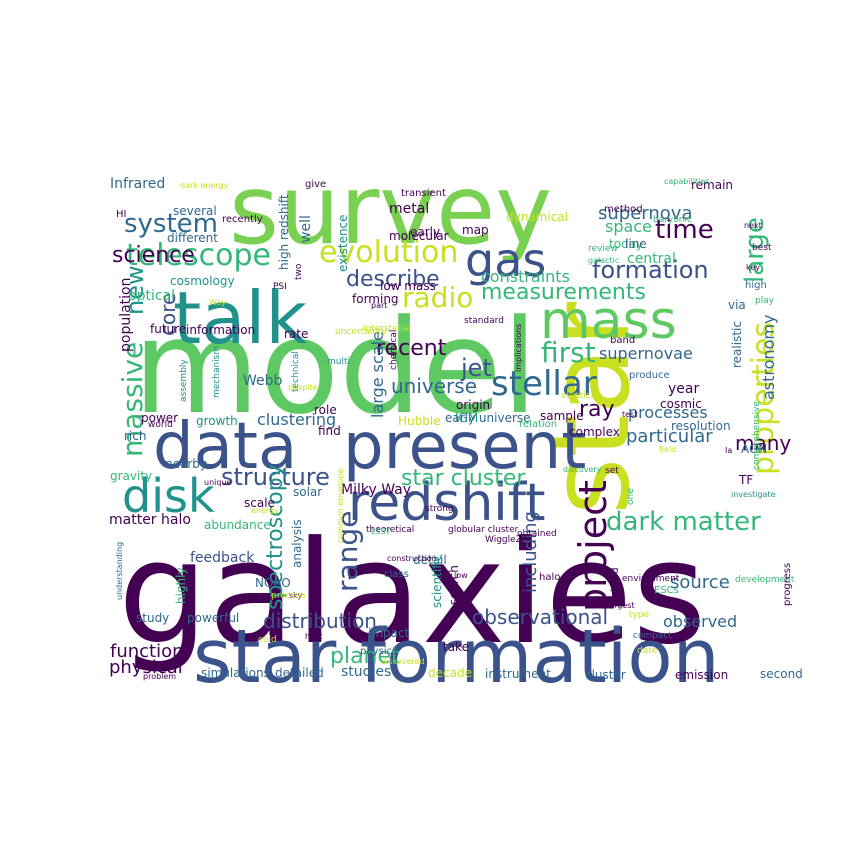  What do you see at coordinates (454, 585) in the screenshot?
I see `word-search: search` at bounding box center [454, 585].